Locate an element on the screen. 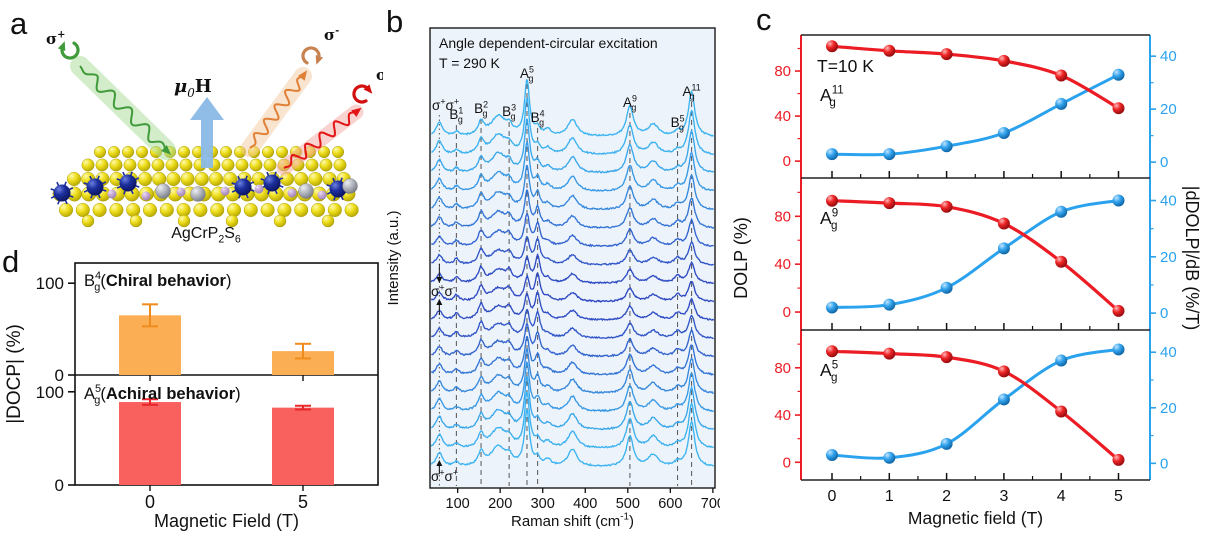  x-tick-label: 0 is located at coordinates (832, 496).